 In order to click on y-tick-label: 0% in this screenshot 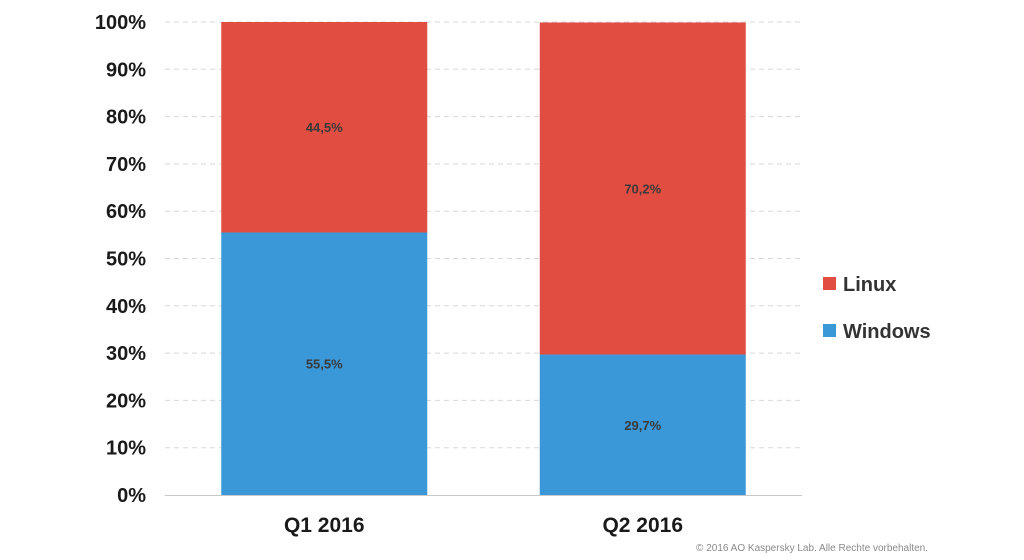, I will do `click(131, 496)`.